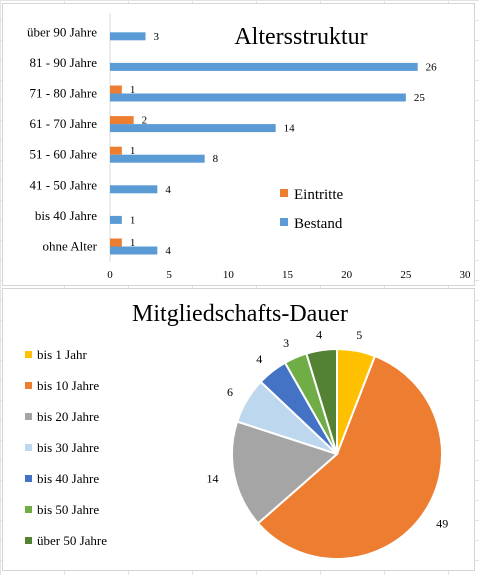  I want to click on x-tick-label: 20, so click(347, 275).